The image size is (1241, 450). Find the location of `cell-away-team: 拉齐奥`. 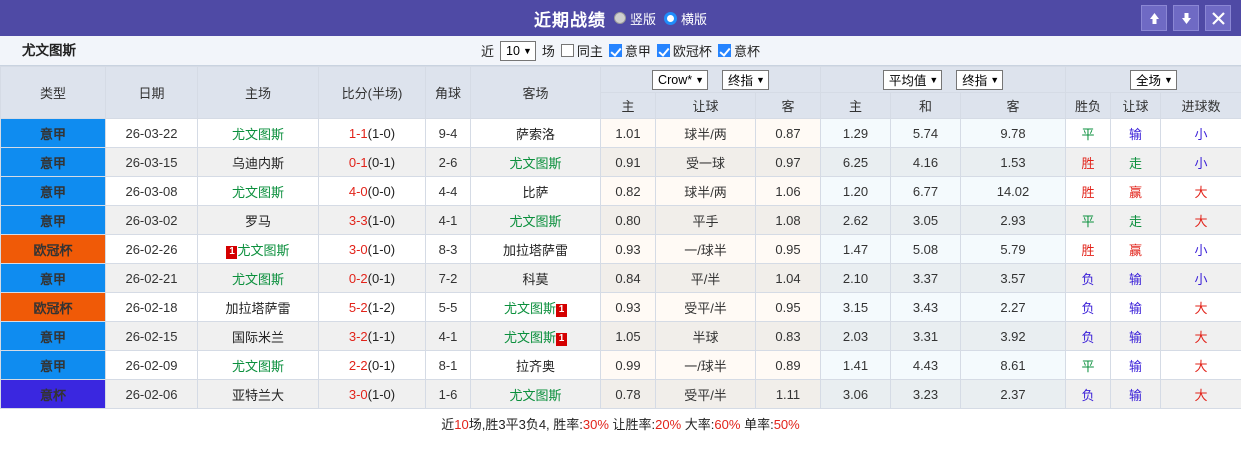

cell-away-team: 拉齐奥 is located at coordinates (535, 365).